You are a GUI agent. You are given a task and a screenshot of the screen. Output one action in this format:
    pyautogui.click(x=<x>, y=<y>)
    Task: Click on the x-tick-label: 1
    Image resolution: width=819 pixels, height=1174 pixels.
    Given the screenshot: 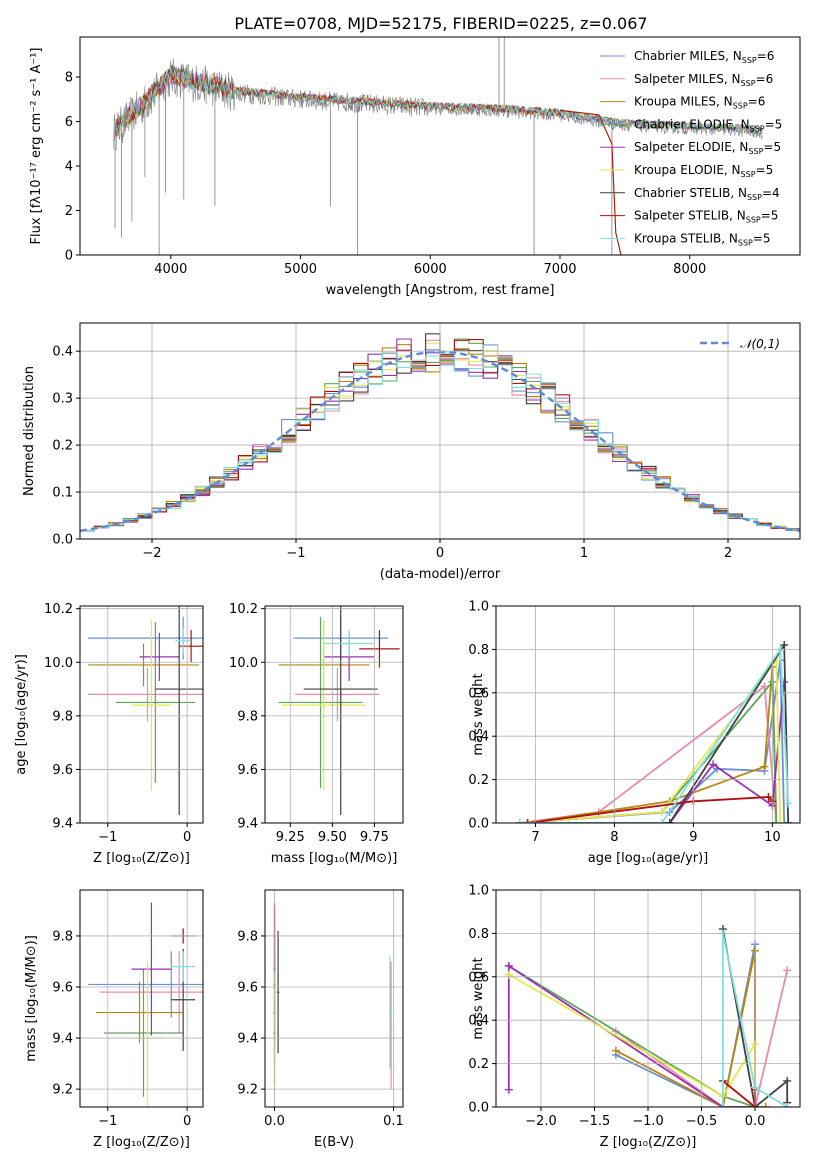 What is the action you would take?
    pyautogui.click(x=584, y=553)
    